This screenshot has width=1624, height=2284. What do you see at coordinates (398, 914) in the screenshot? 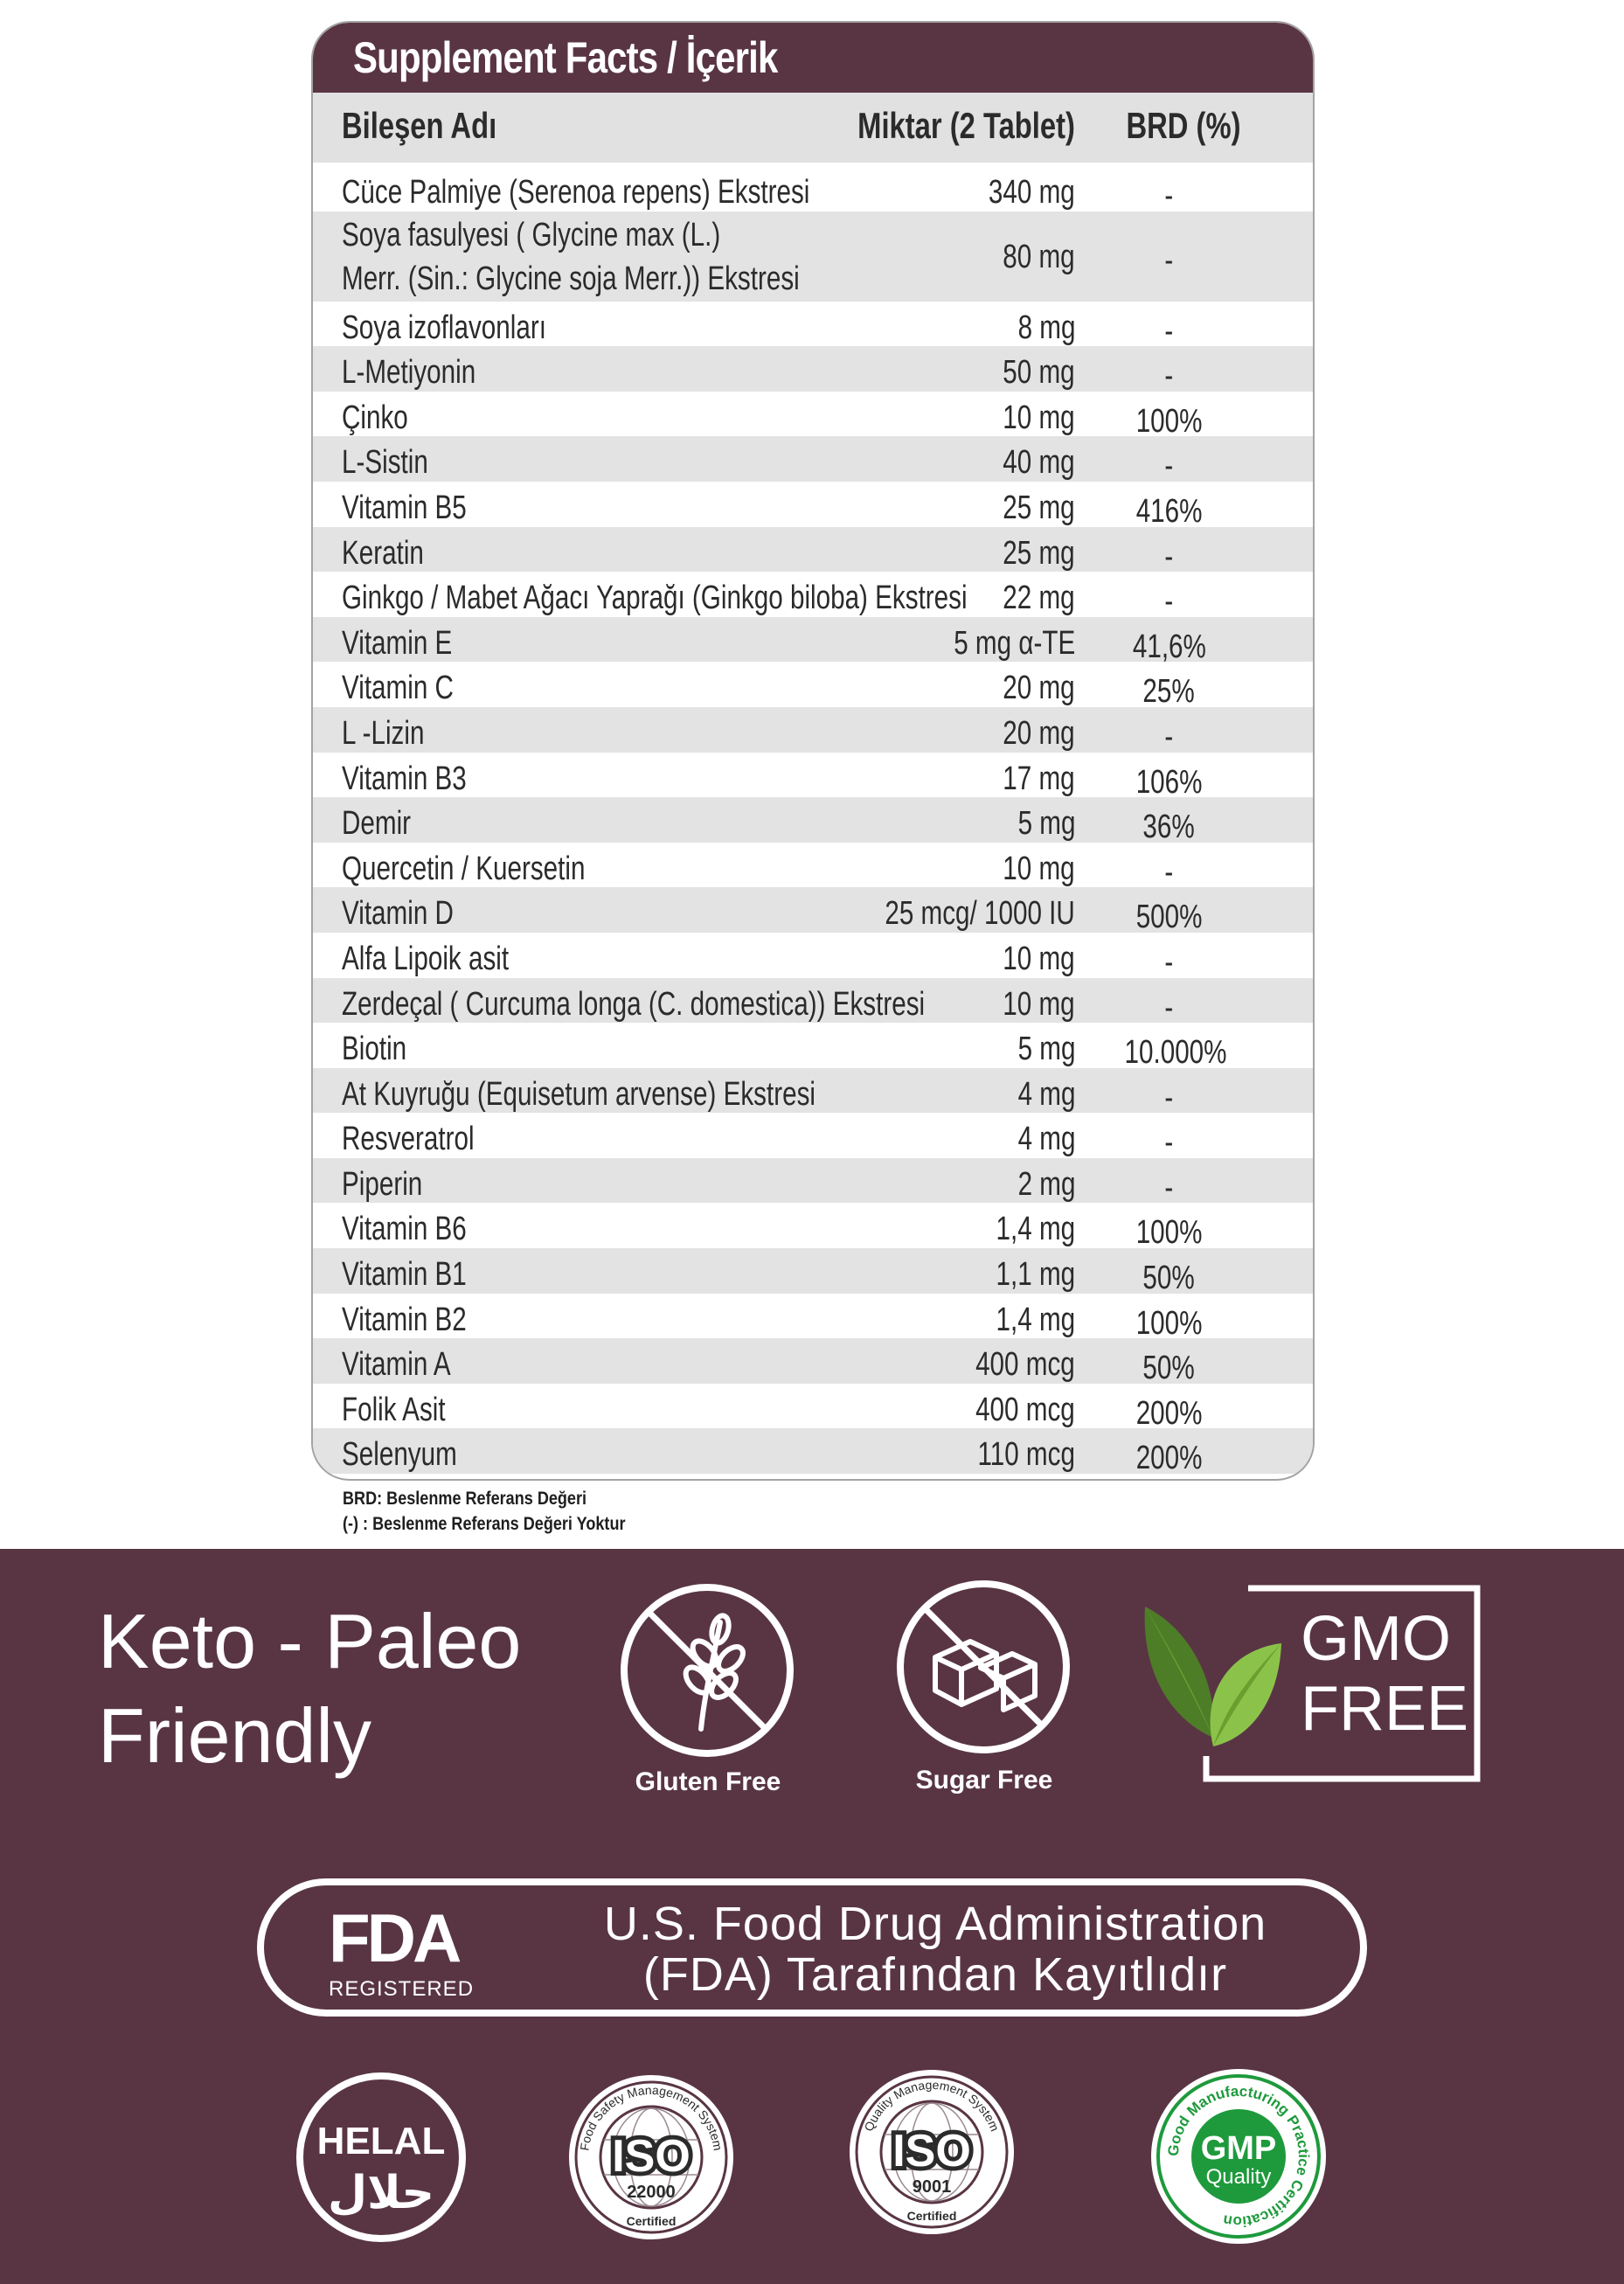
I see `ingredient-name: Vitamin D` at bounding box center [398, 914].